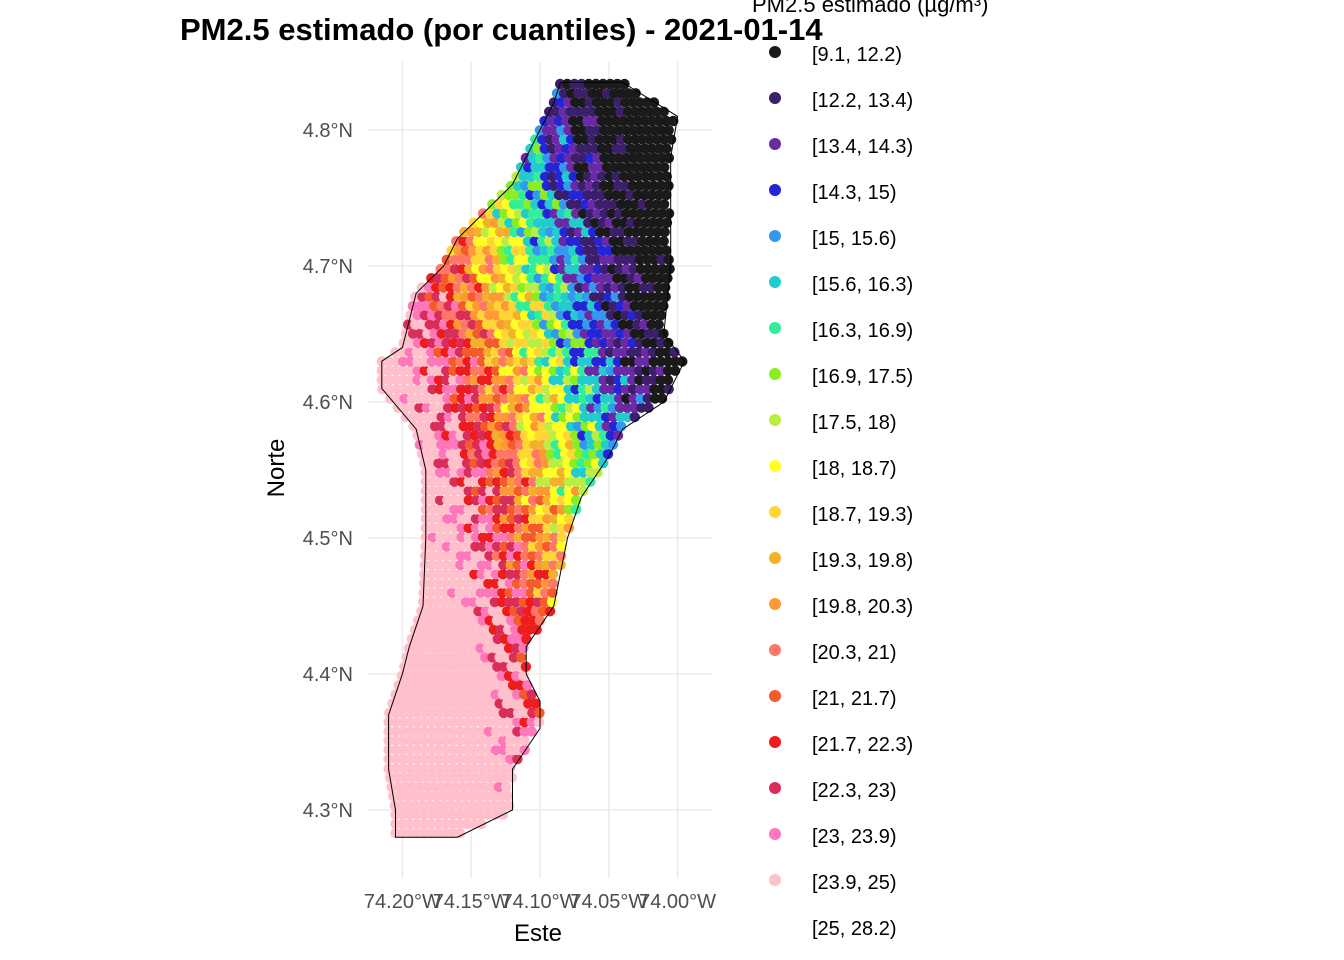 This screenshot has width=1344, height=960. I want to click on legend-key, so click(775, 236).